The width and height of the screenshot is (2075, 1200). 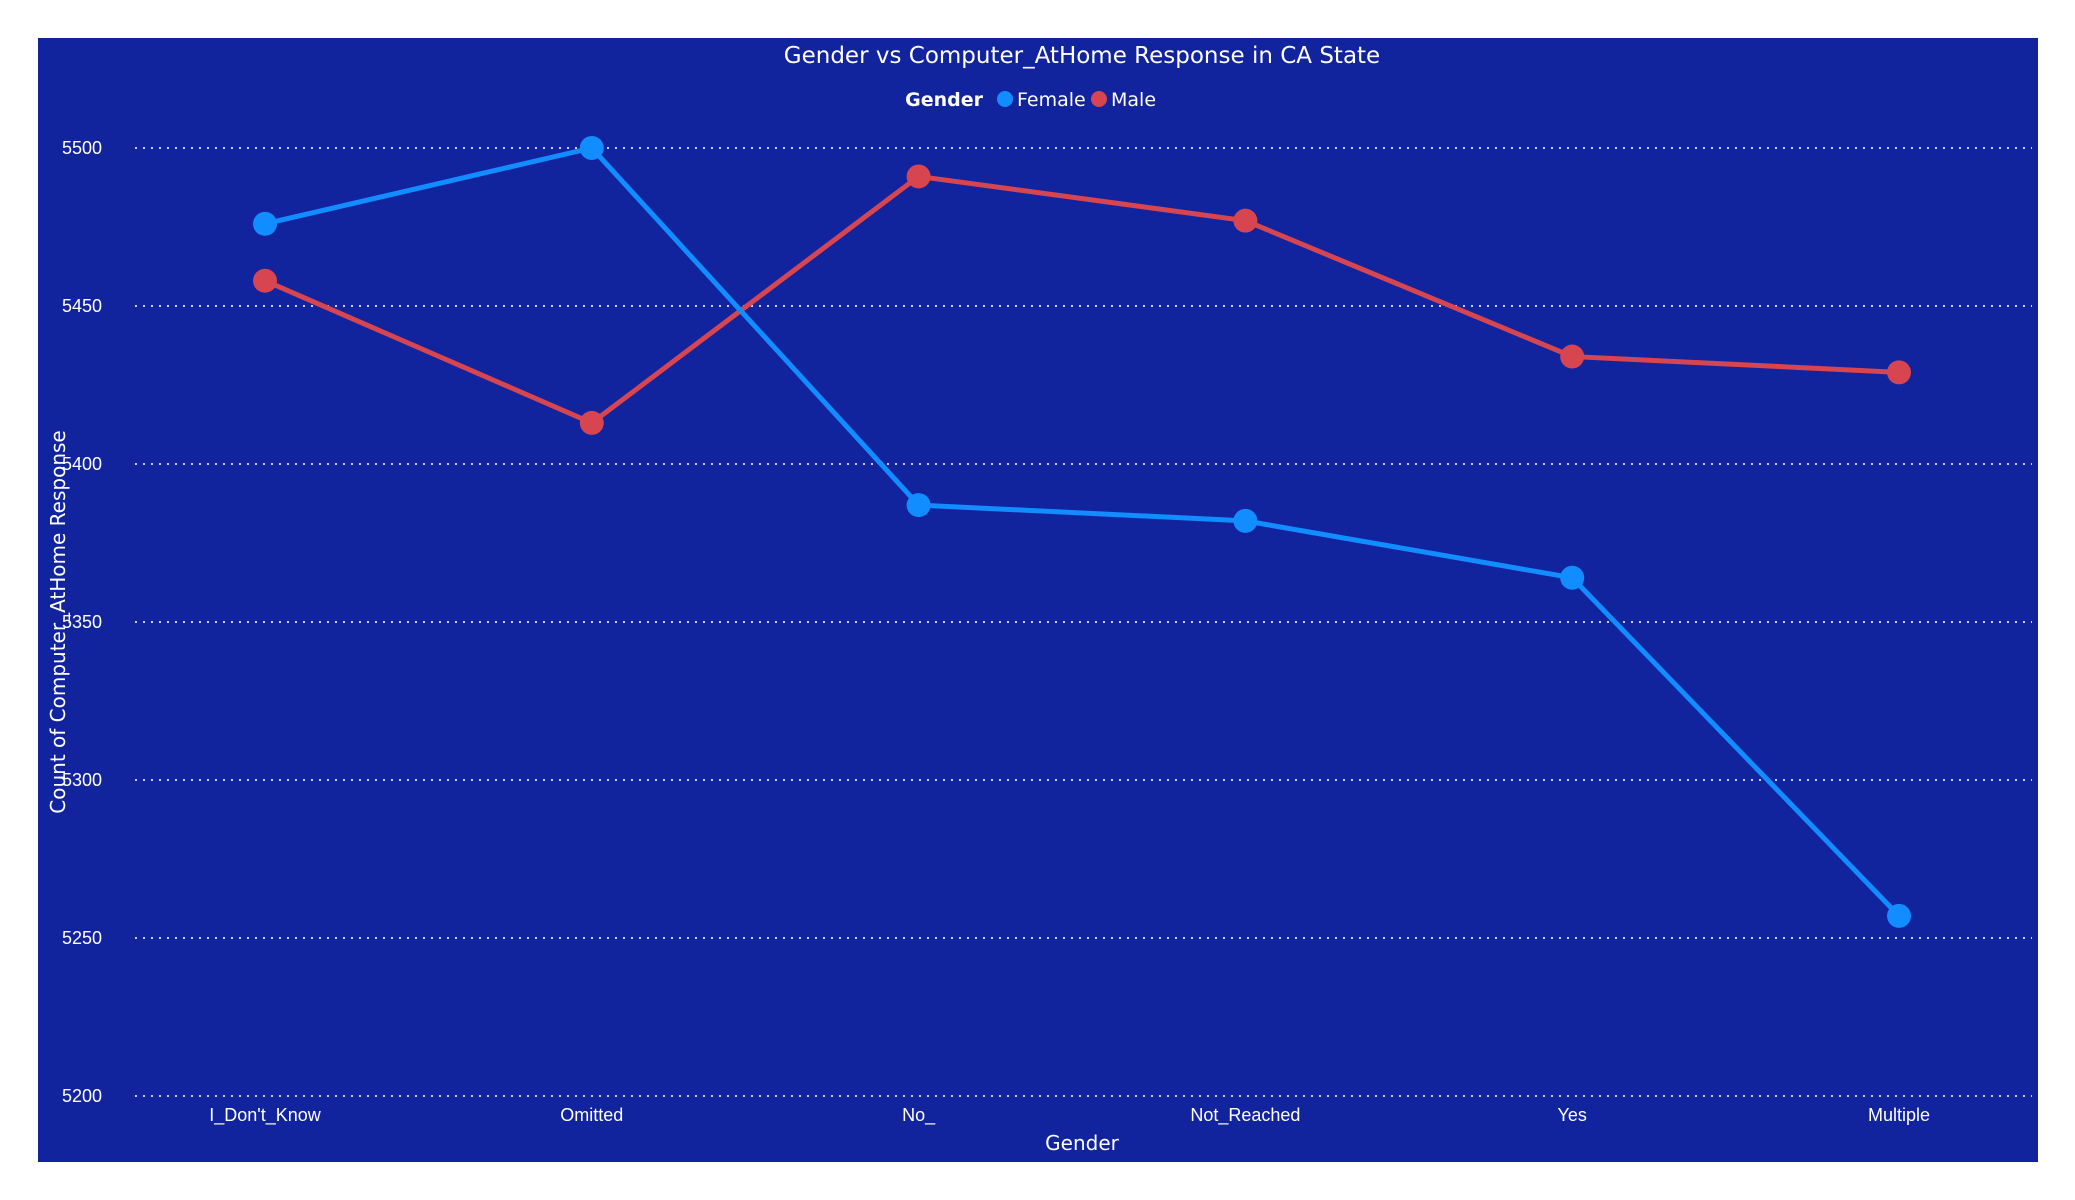 I want to click on legend-female-marker, so click(x=1005, y=99).